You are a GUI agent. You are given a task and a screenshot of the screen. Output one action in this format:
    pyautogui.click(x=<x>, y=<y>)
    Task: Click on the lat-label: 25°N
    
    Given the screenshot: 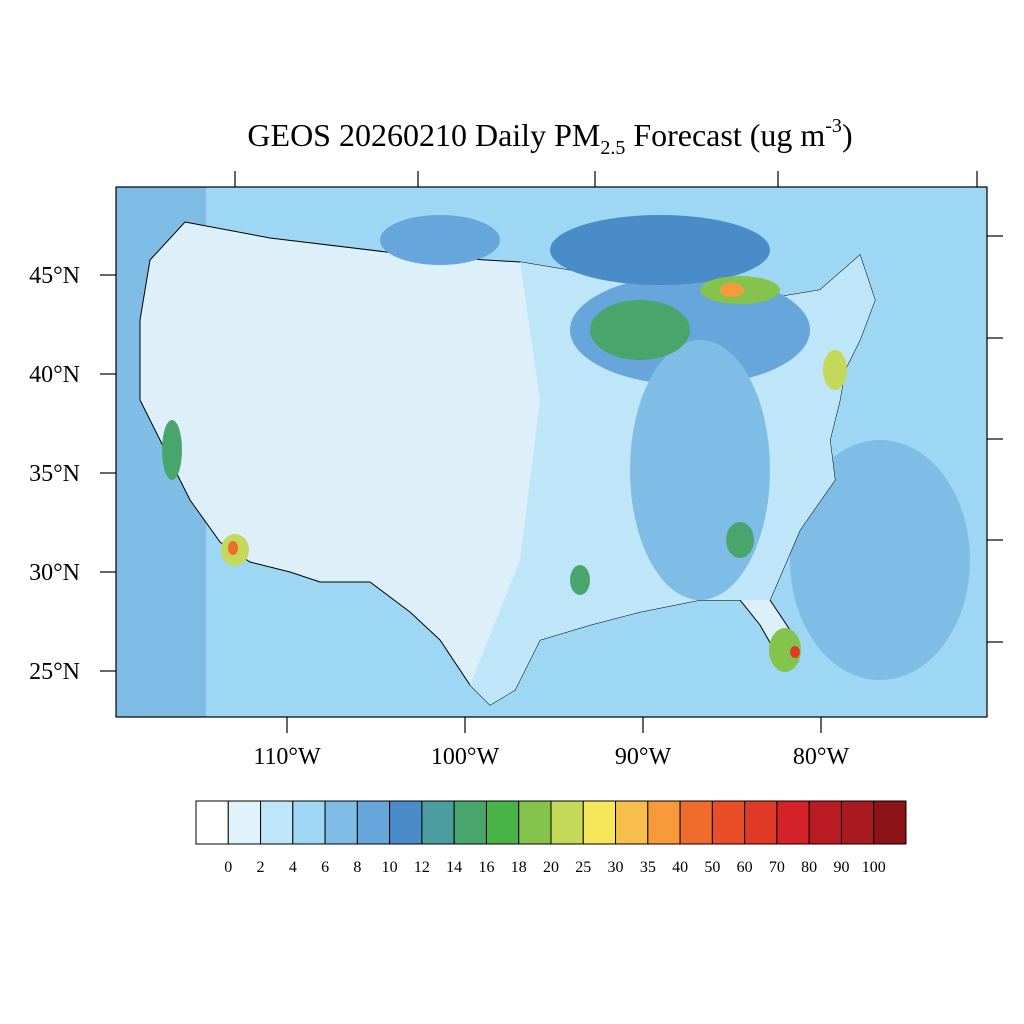 What is the action you would take?
    pyautogui.click(x=54, y=672)
    